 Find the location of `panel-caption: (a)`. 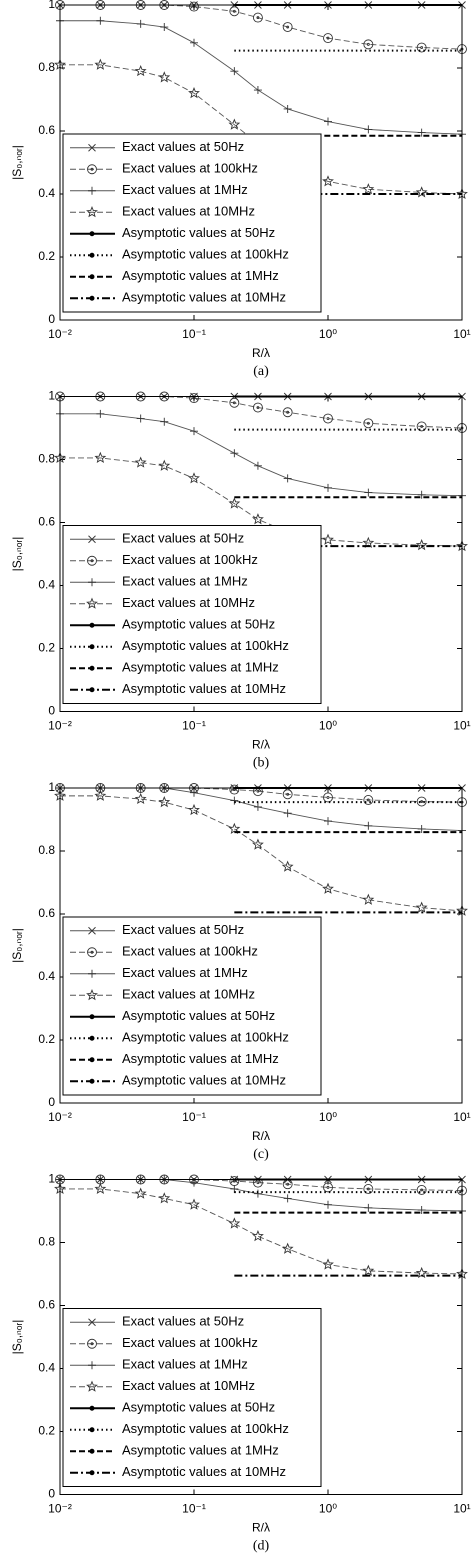

panel-caption: (a) is located at coordinates (261, 371).